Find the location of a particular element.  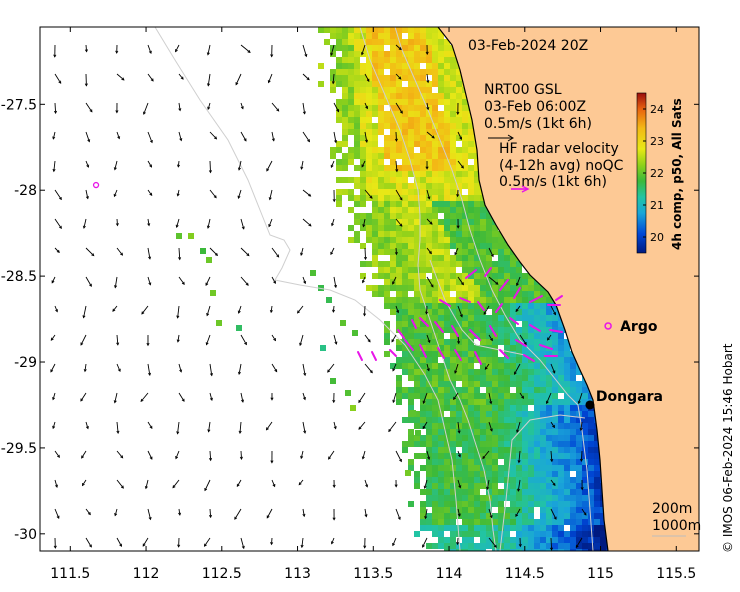

colorbar-tick-label: 23 is located at coordinates (657, 141).